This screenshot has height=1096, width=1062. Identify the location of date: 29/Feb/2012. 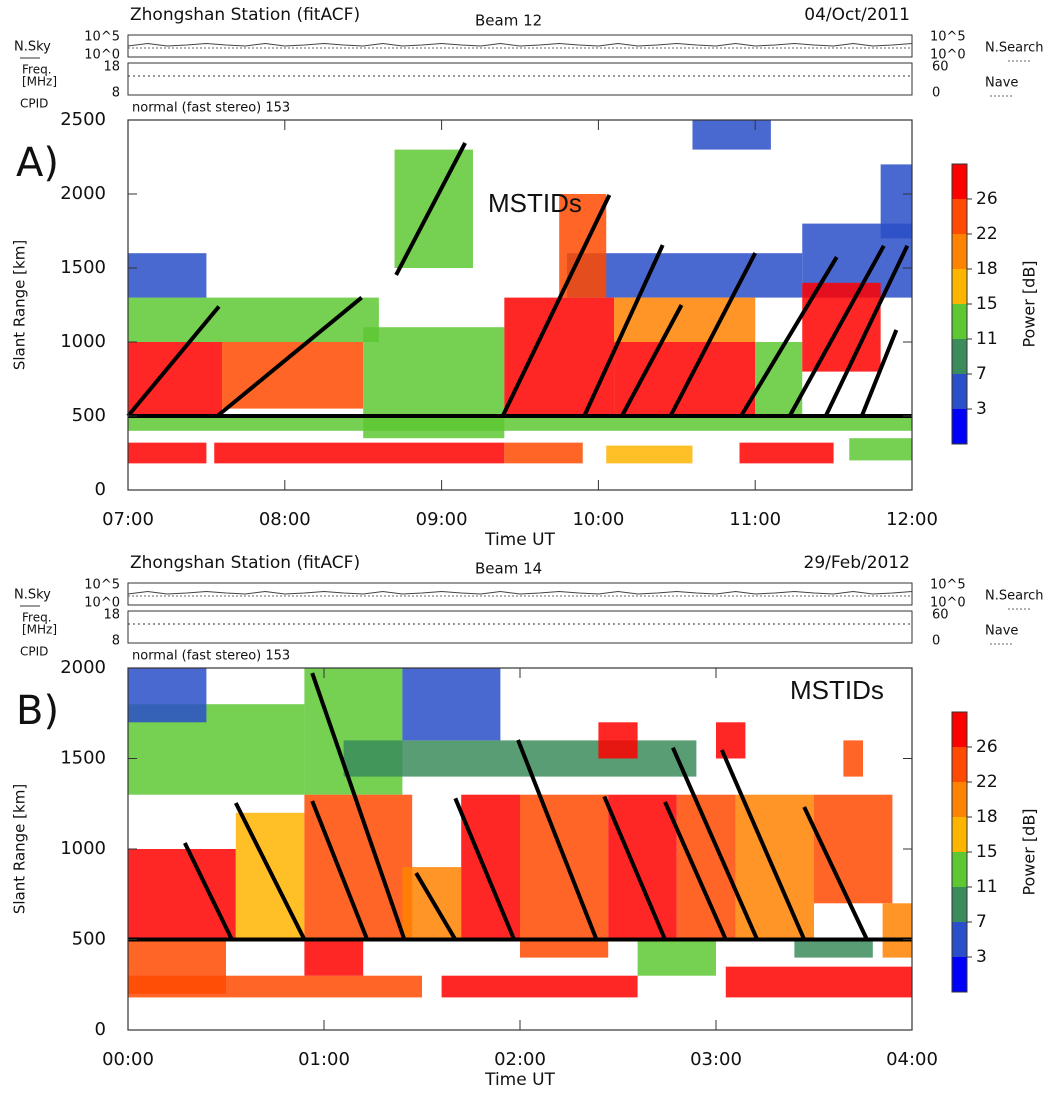
(857, 563).